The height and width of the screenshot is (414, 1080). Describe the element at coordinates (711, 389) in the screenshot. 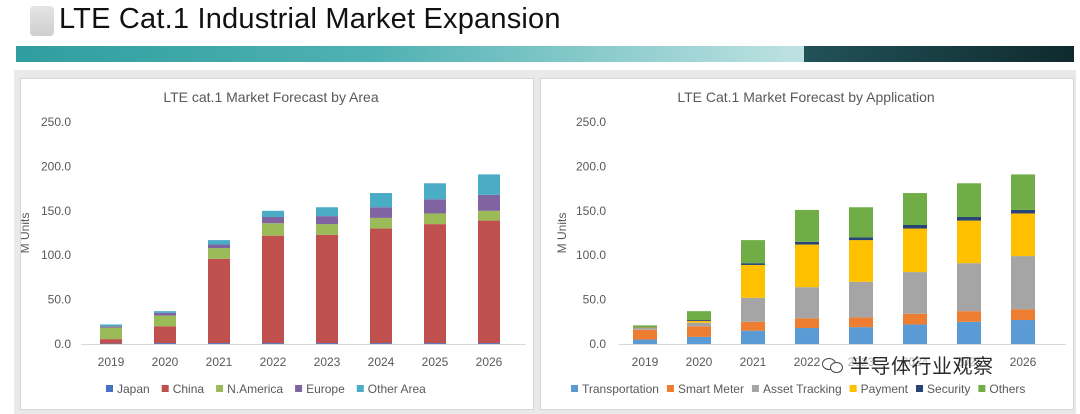

I see `legend-label: Smart Meter` at that location.